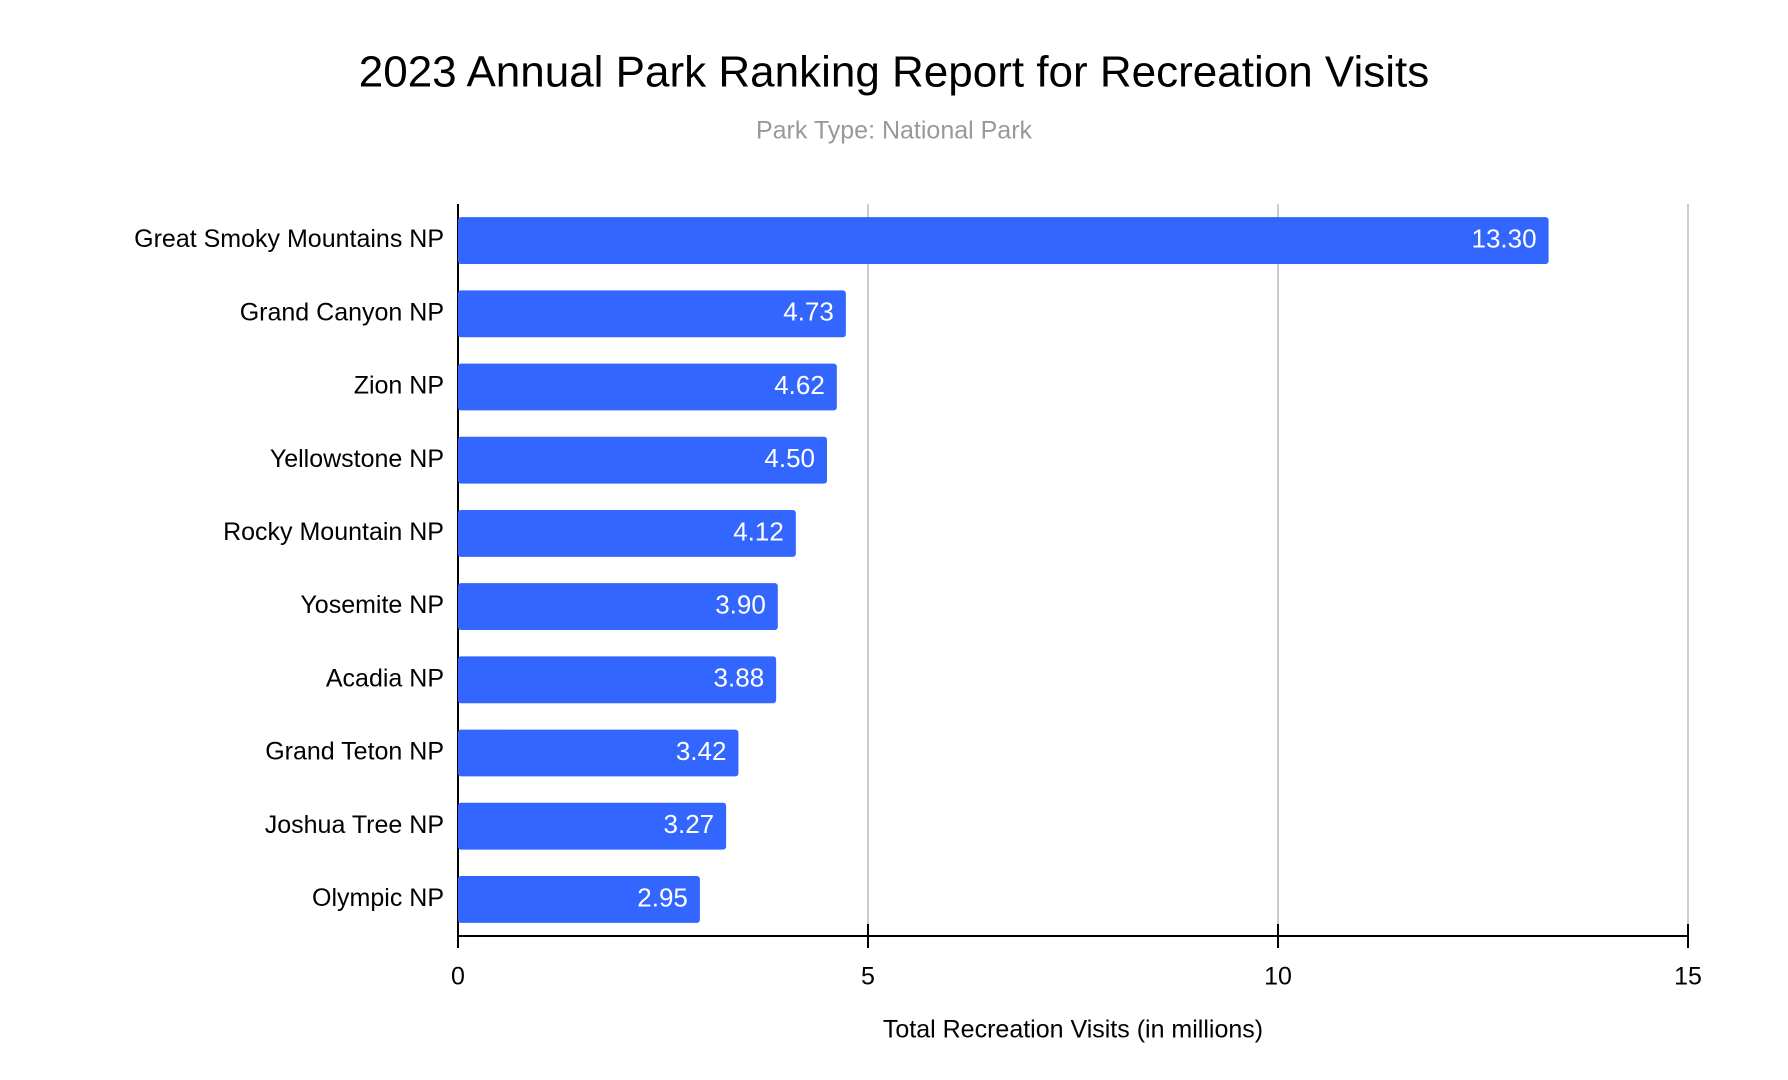 This screenshot has height=1080, width=1788. Describe the element at coordinates (701, 751) in the screenshot. I see `value-label: 3.42` at that location.